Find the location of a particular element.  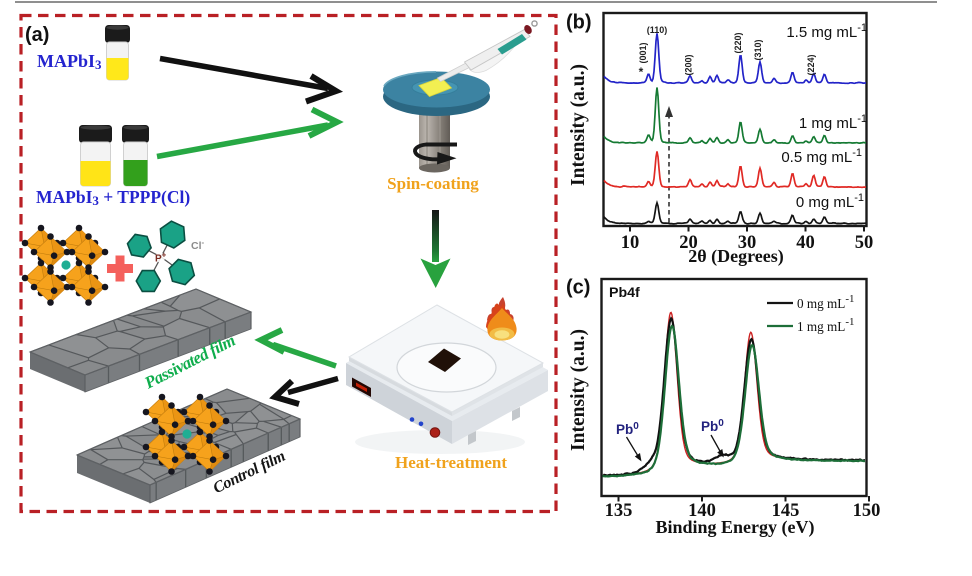

svg-text: (224) is located at coordinates (811, 64).